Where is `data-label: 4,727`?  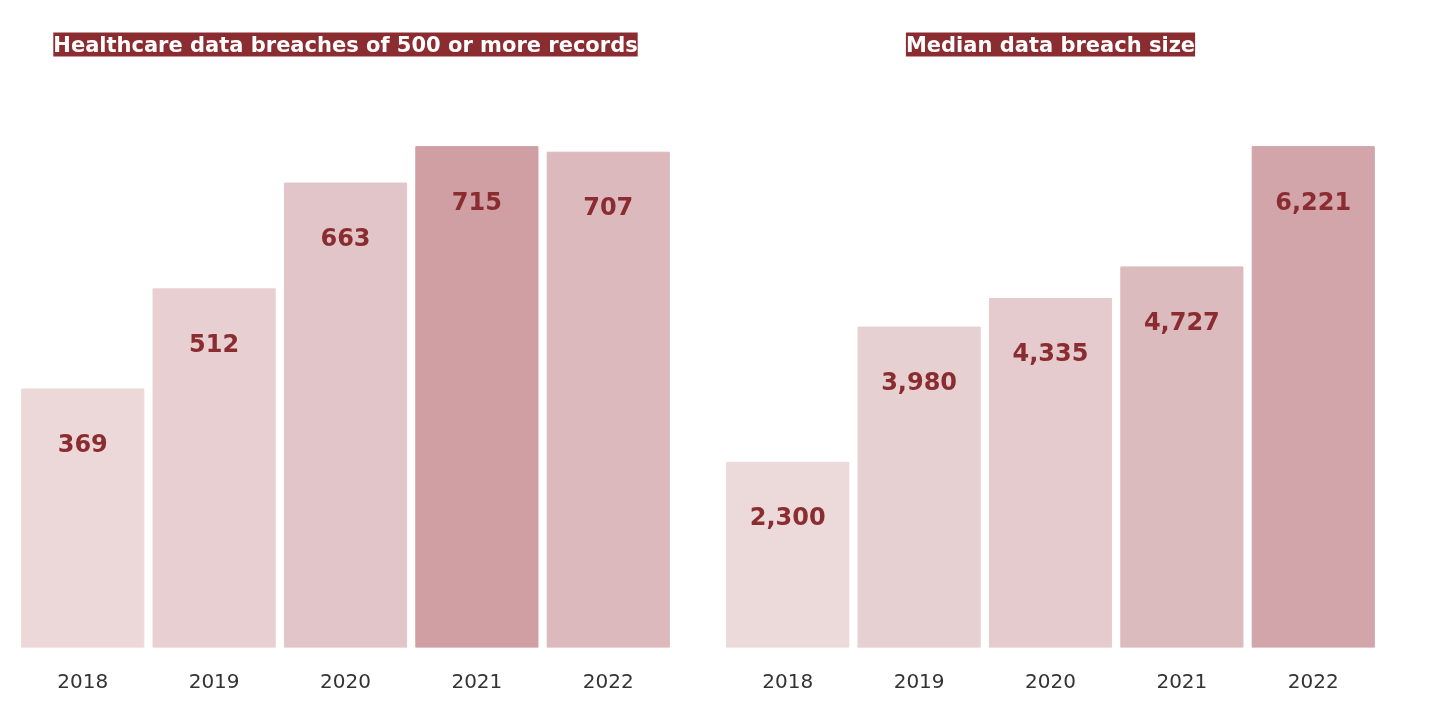 data-label: 4,727 is located at coordinates (1181, 321).